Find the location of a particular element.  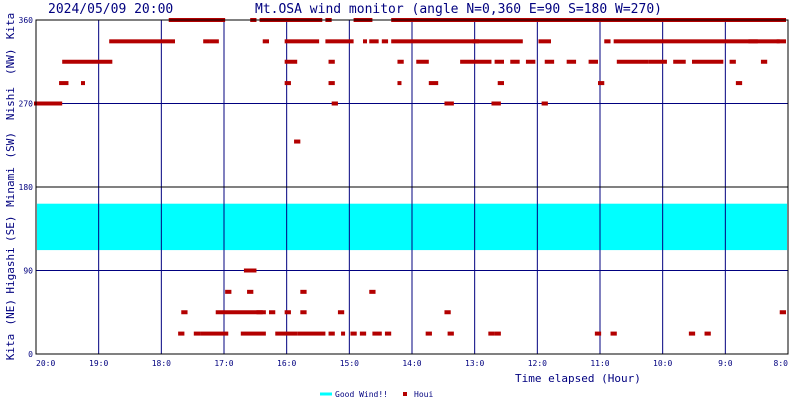

x-tick-label: 14:0 is located at coordinates (411, 363).